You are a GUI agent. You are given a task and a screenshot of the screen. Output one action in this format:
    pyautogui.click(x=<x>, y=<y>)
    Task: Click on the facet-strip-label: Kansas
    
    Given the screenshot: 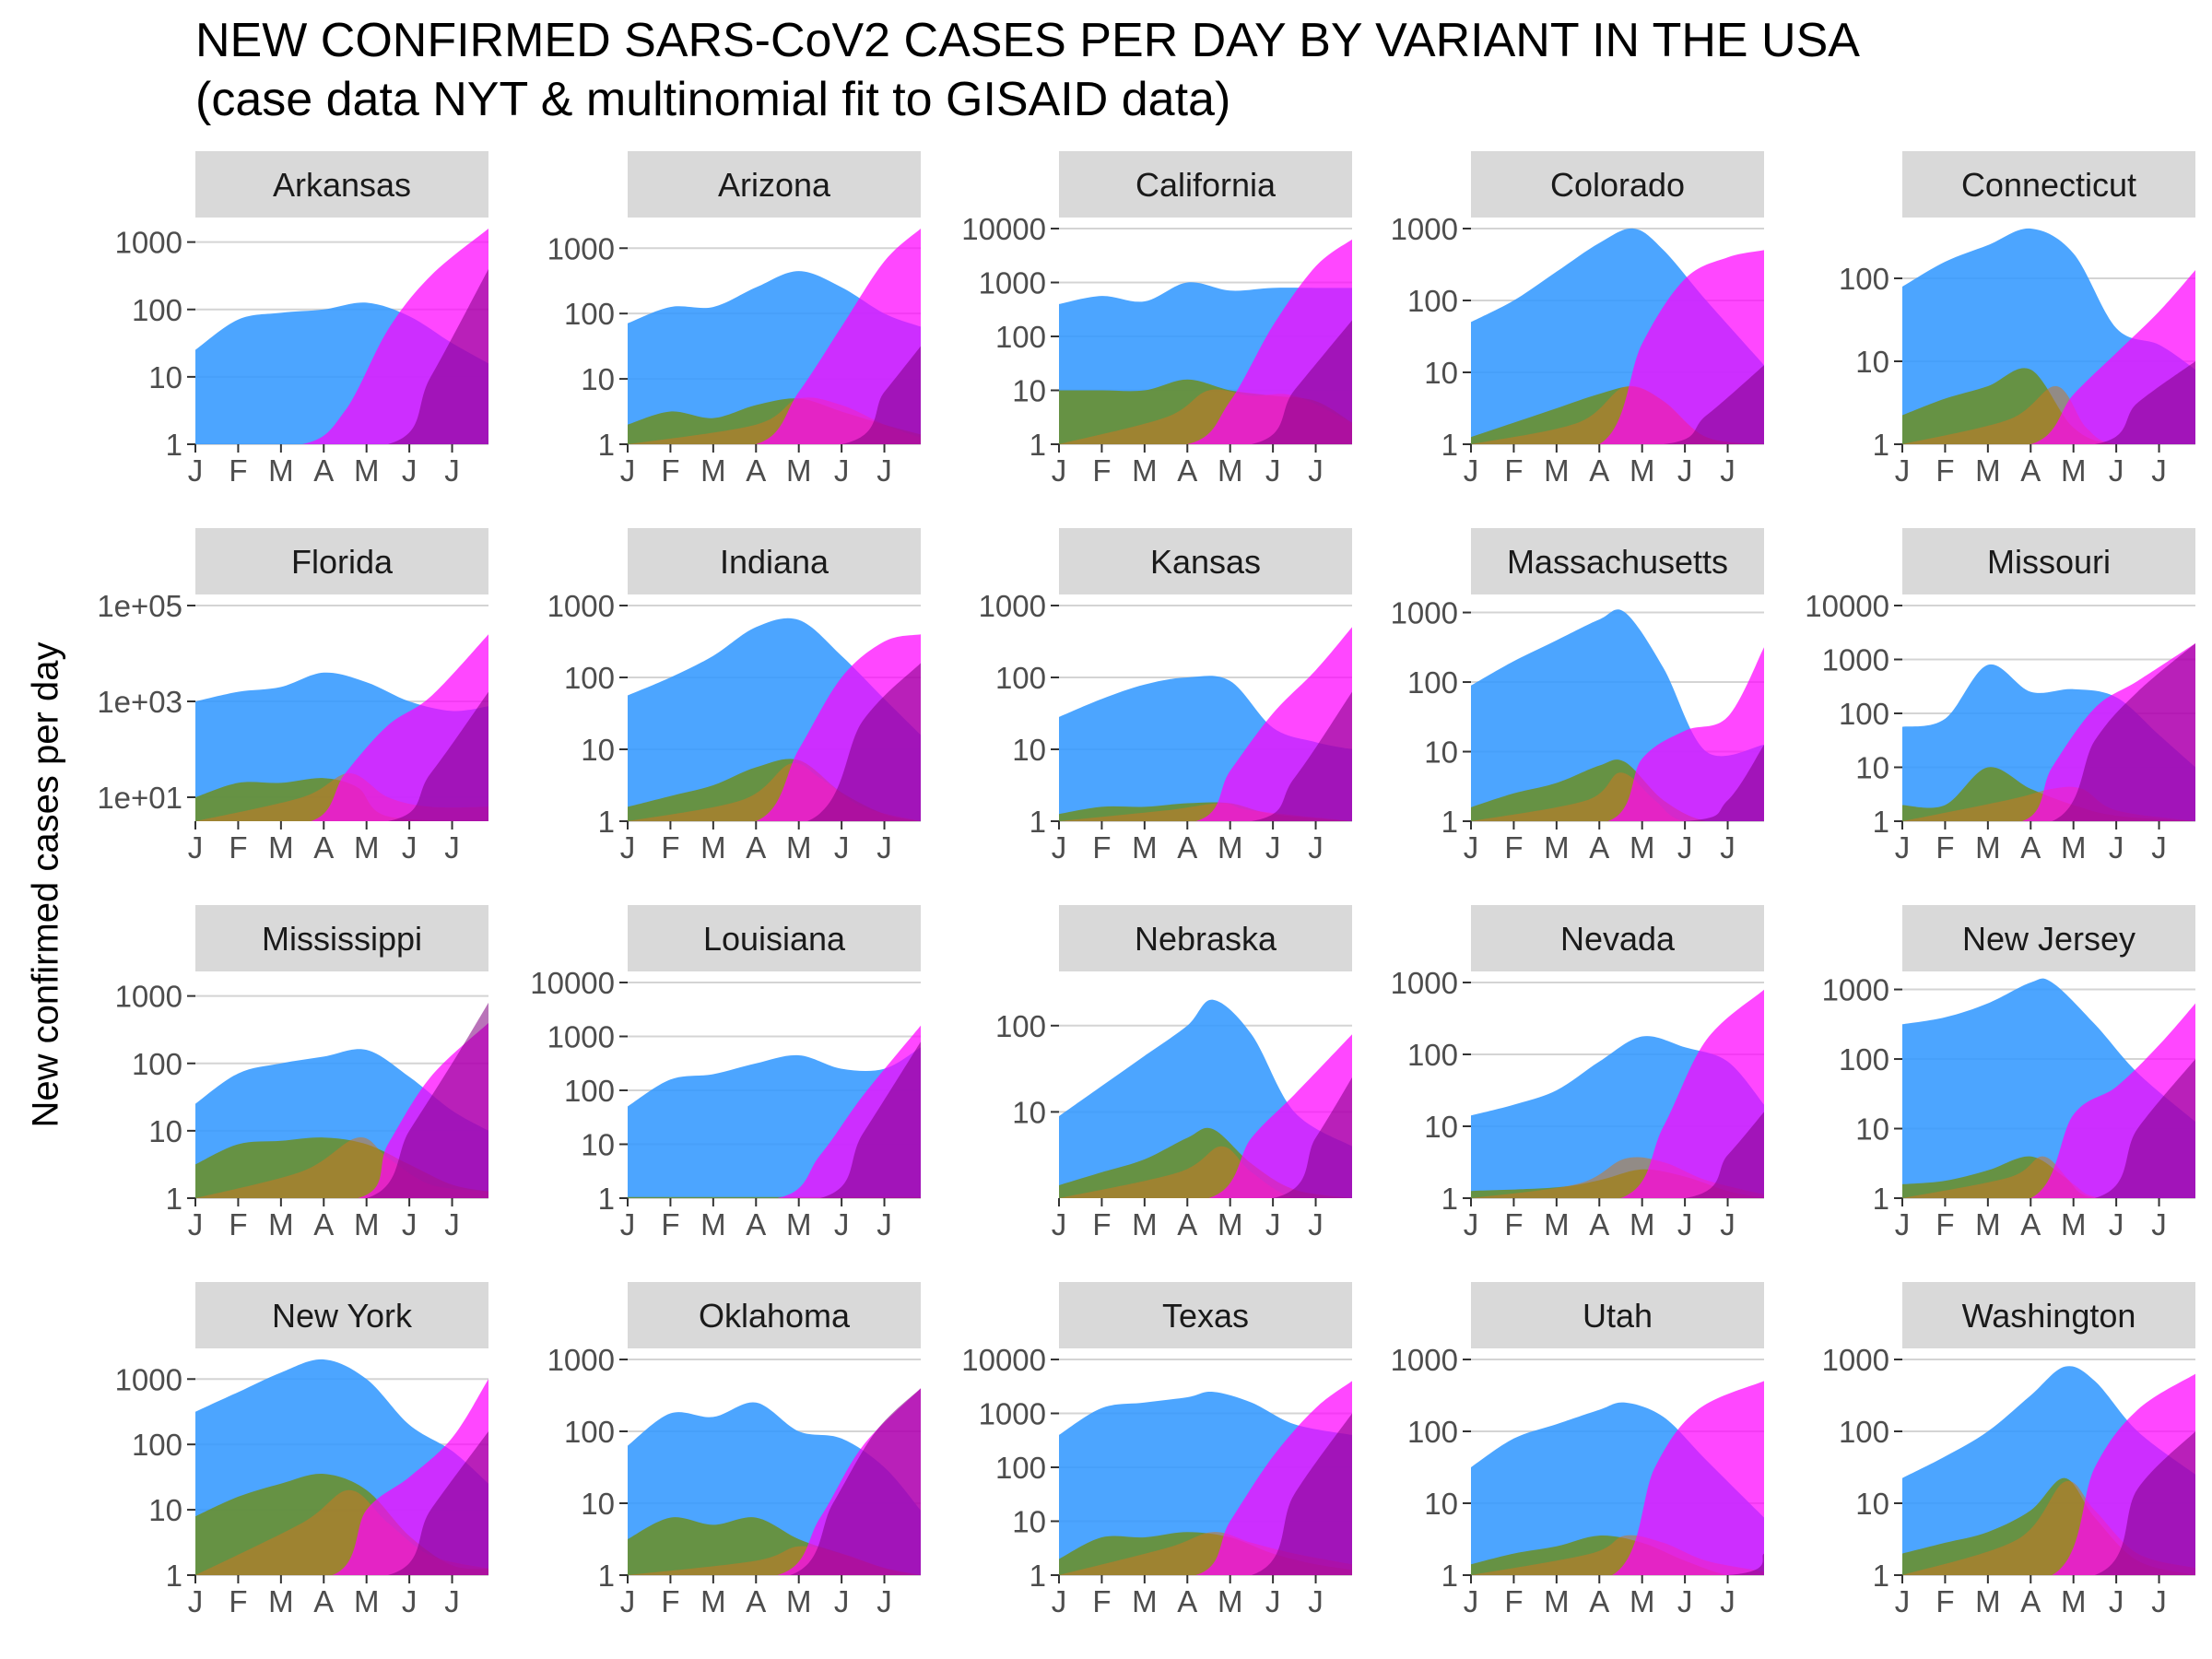 What is the action you would take?
    pyautogui.click(x=1205, y=562)
    